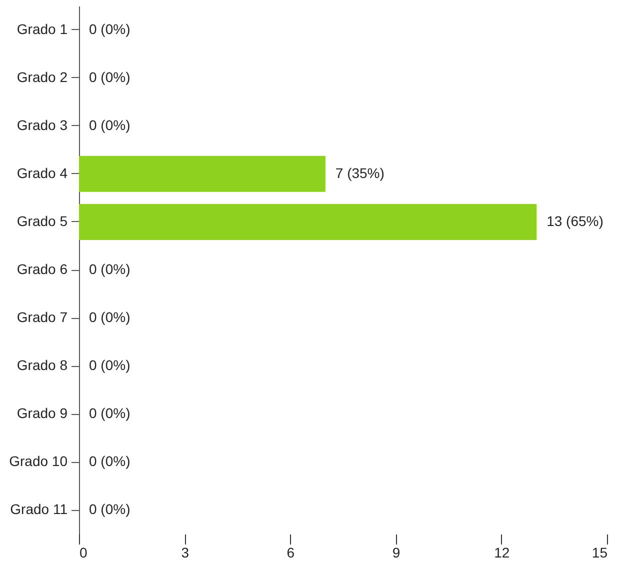  I want to click on y-tick-label: Grado 7, so click(42, 317).